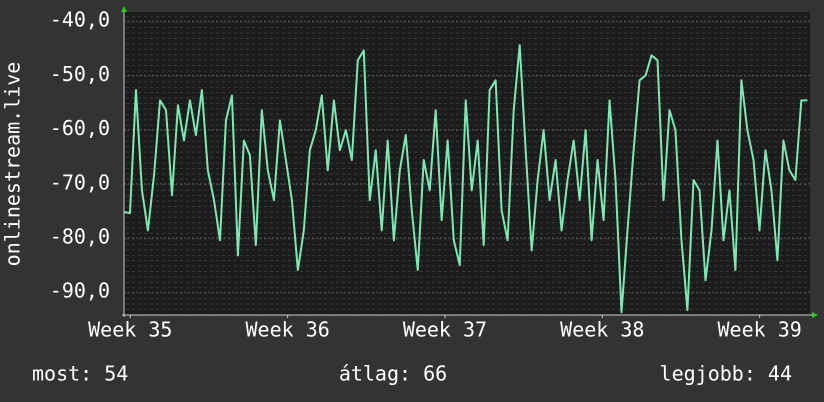 The width and height of the screenshot is (824, 402). I want to click on stat-average: átlag: 66, so click(393, 374).